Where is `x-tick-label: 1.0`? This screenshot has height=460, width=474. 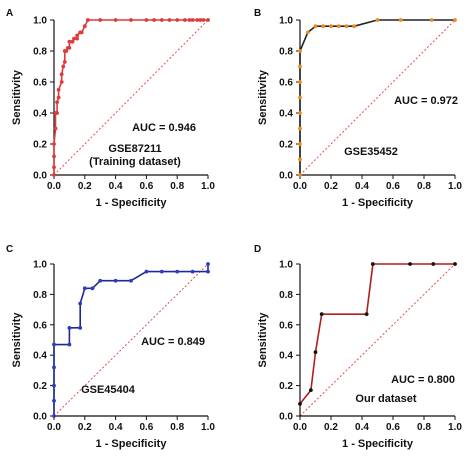
x-tick-label: 1.0 is located at coordinates (208, 186).